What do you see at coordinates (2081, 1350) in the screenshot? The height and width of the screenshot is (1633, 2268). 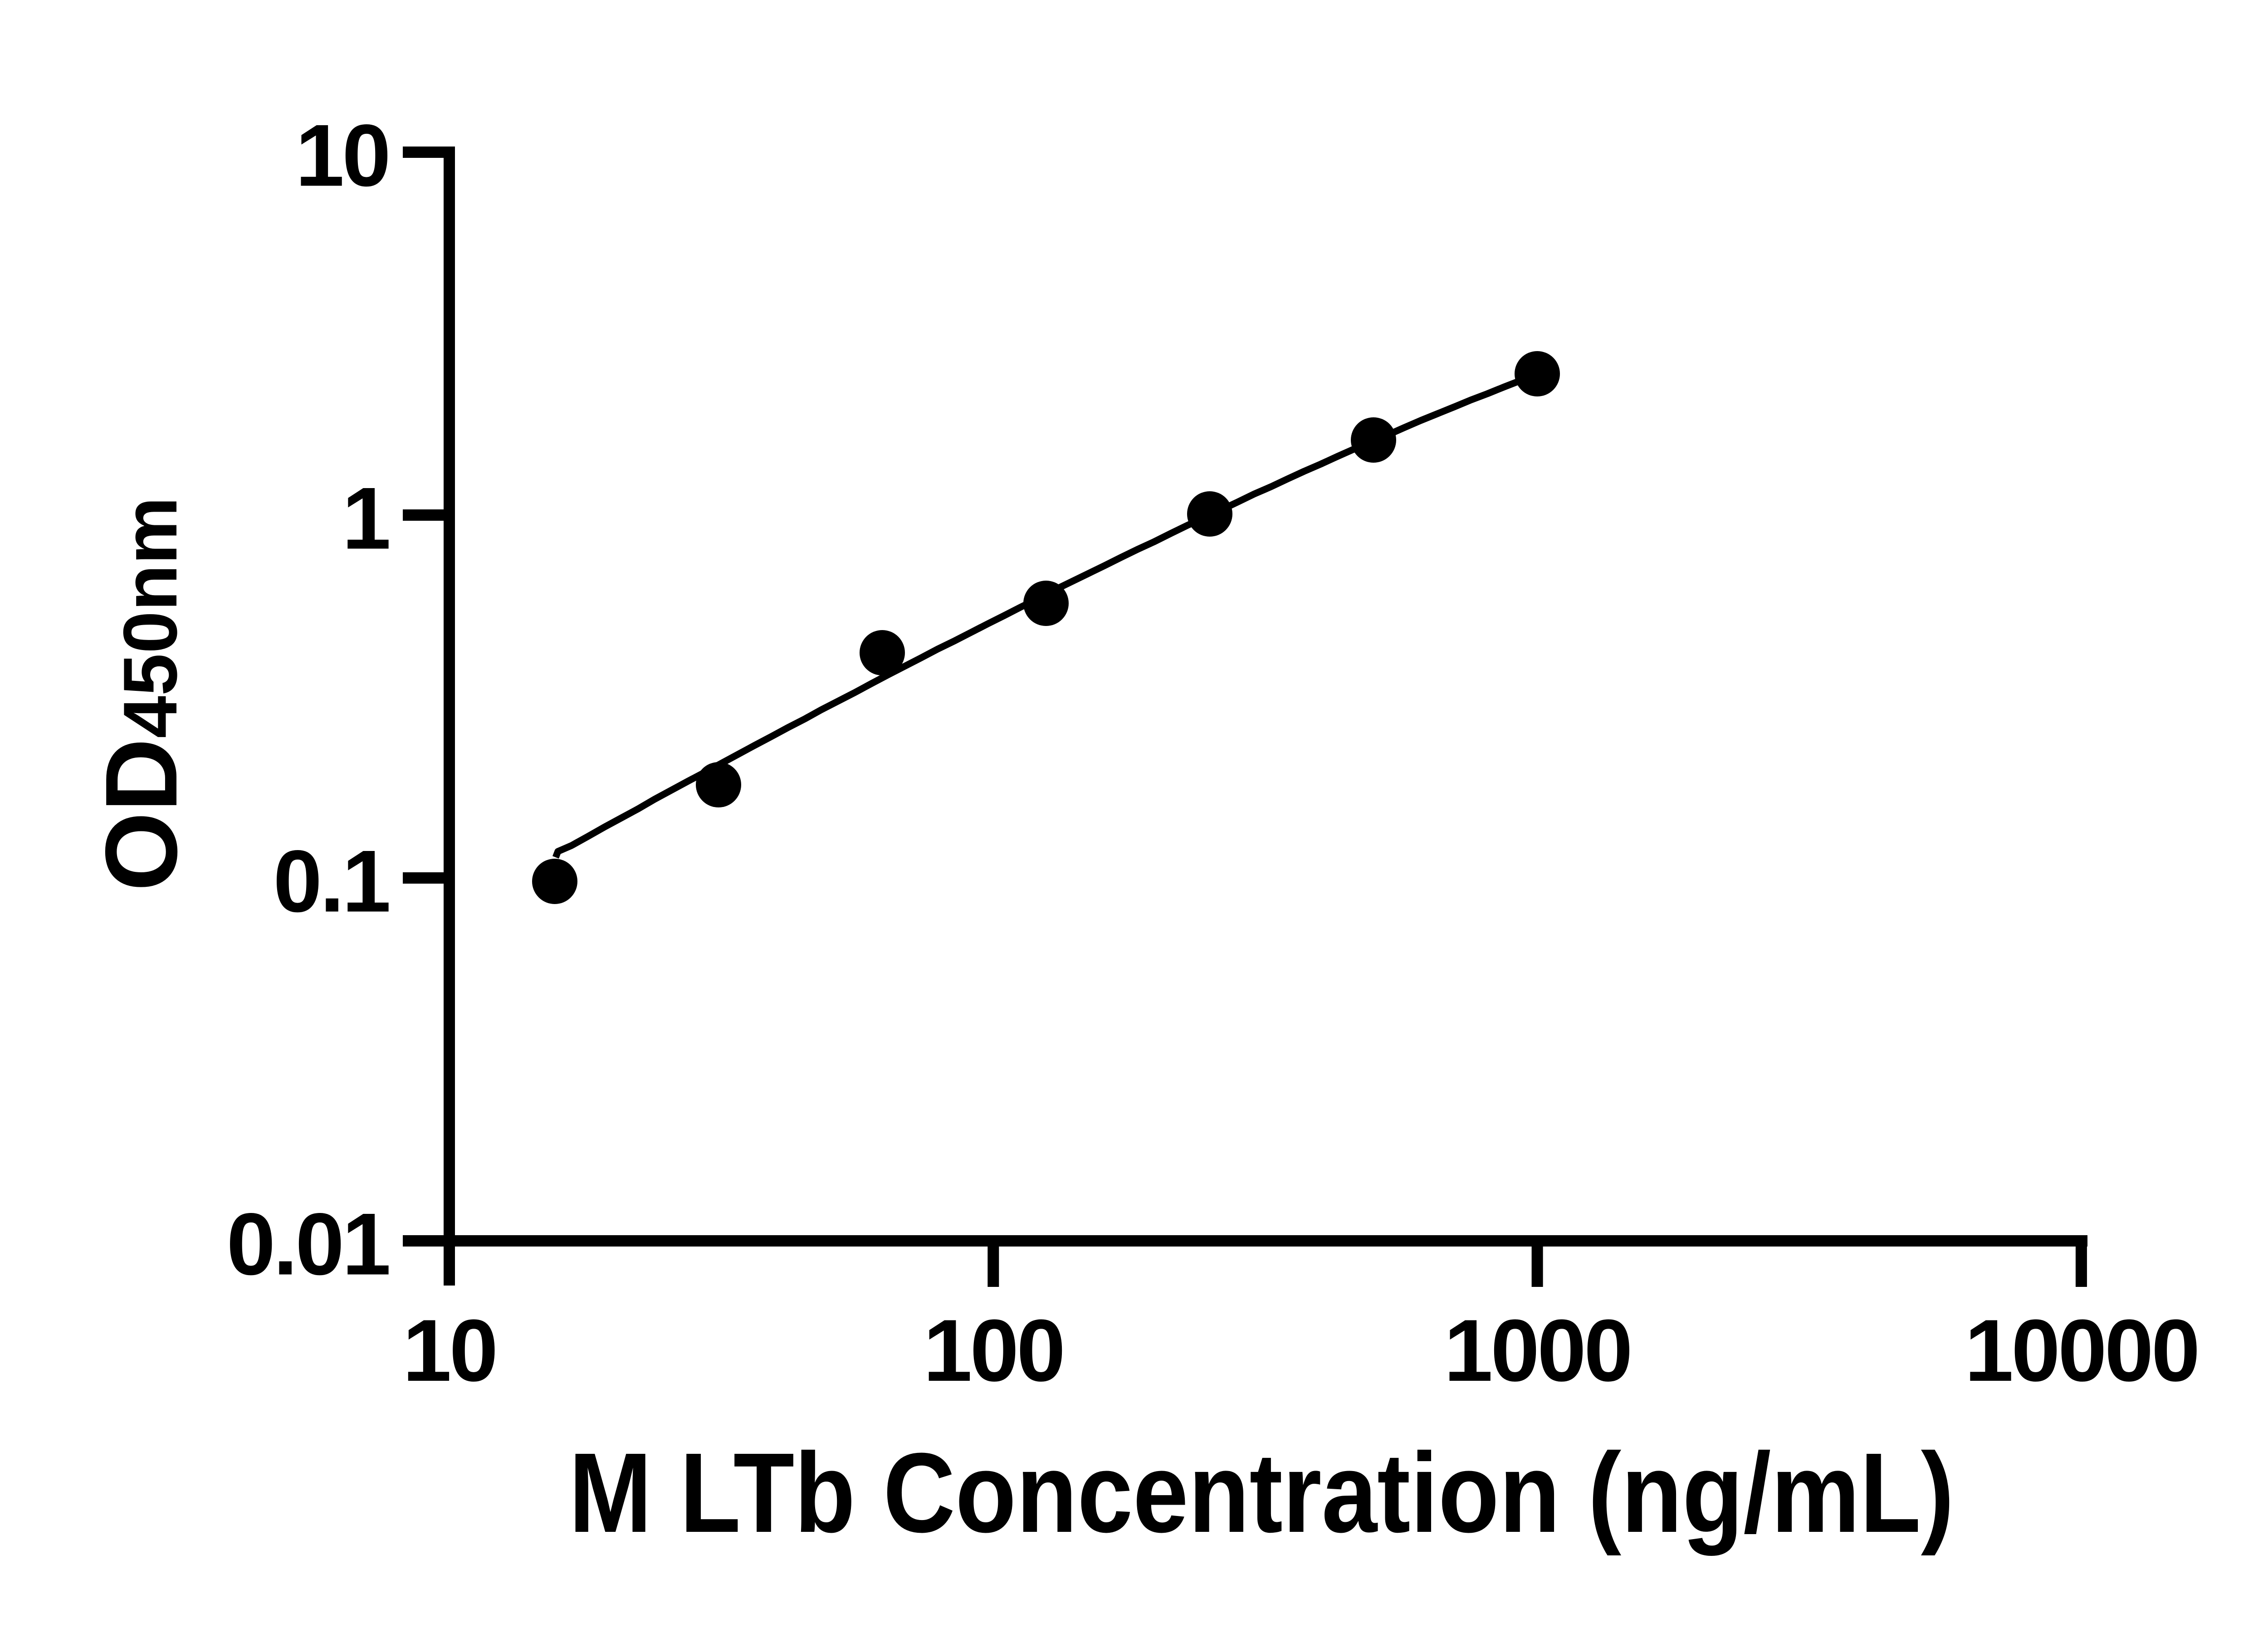 I see `svg-text: 10000` at bounding box center [2081, 1350].